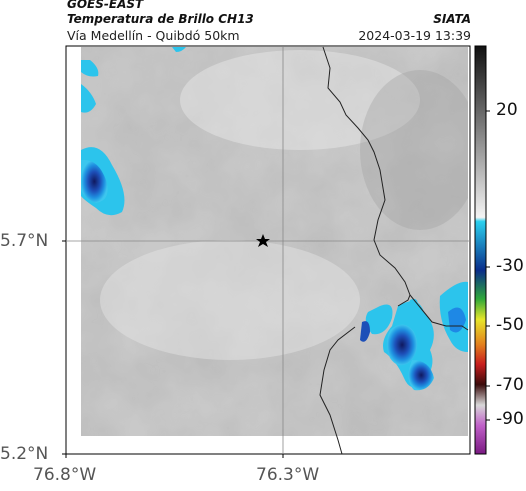  What do you see at coordinates (337, 390) in the screenshot?
I see `municipality-border` at bounding box center [337, 390].